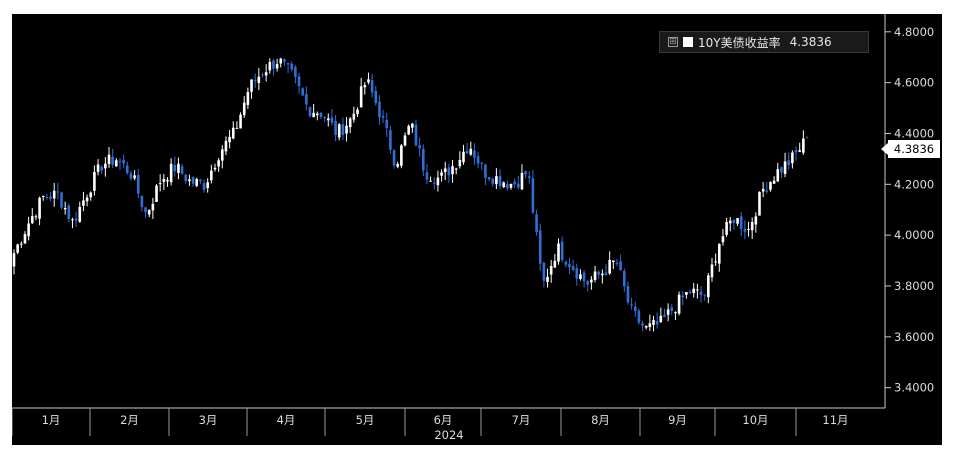  What do you see at coordinates (286, 420) in the screenshot?
I see `x-month-label: 4月` at bounding box center [286, 420].